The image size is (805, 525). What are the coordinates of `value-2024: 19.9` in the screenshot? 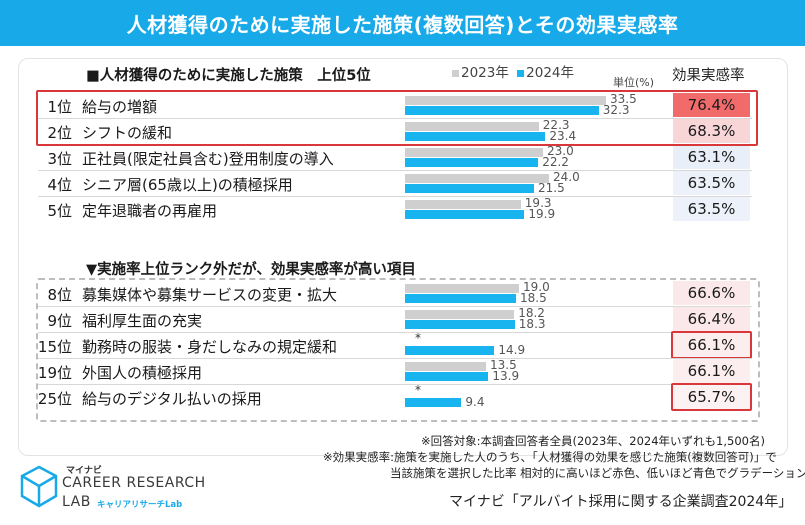 It's located at (542, 214).